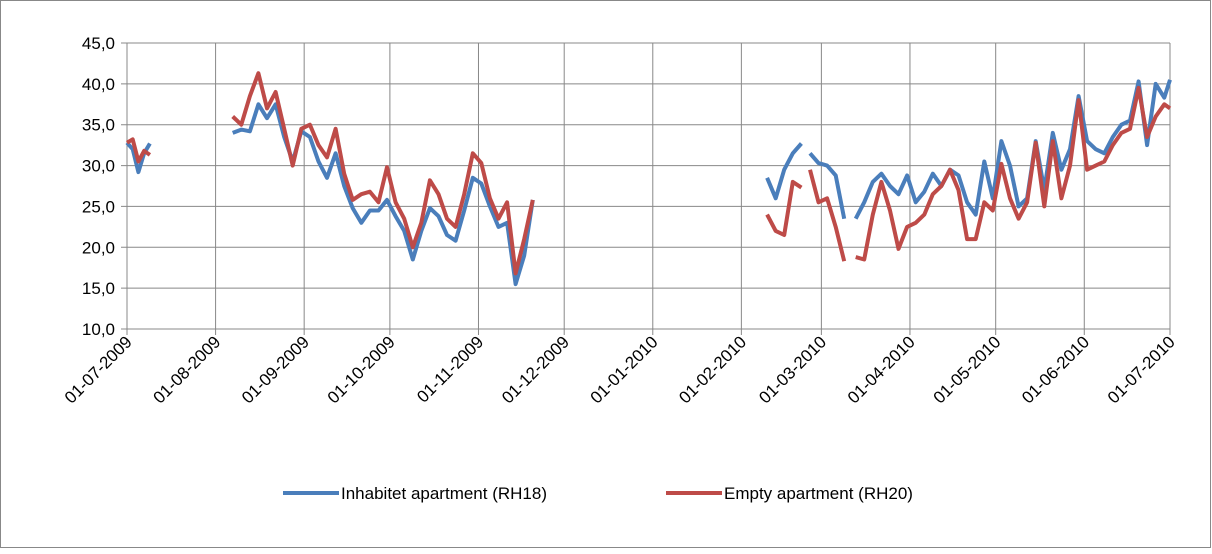  I want to click on y-tick-label: 30,0, so click(98, 166).